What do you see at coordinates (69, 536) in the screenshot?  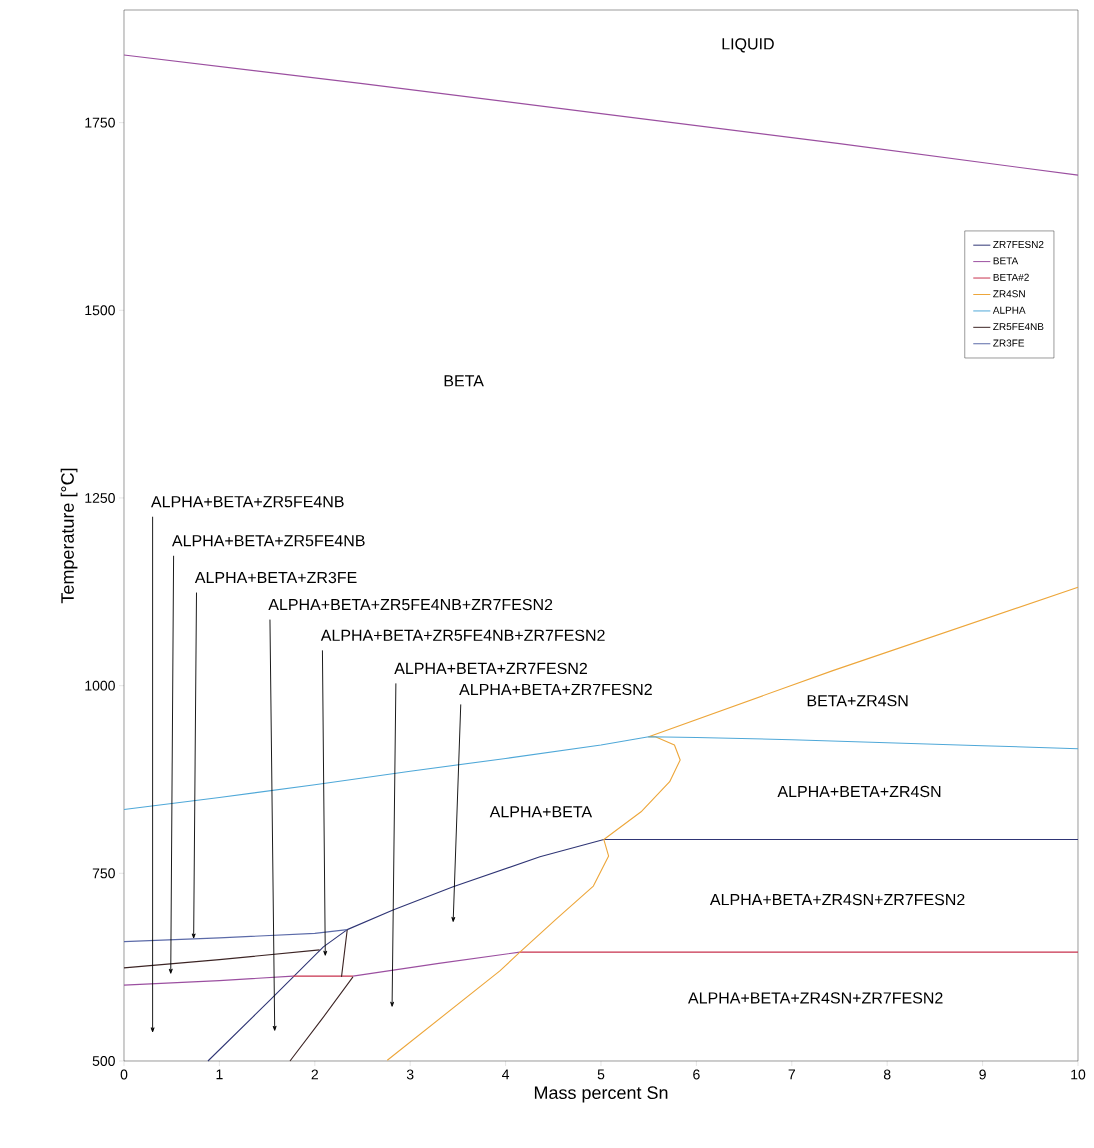 I see `y-axis-title: Temperature [°C]` at bounding box center [69, 536].